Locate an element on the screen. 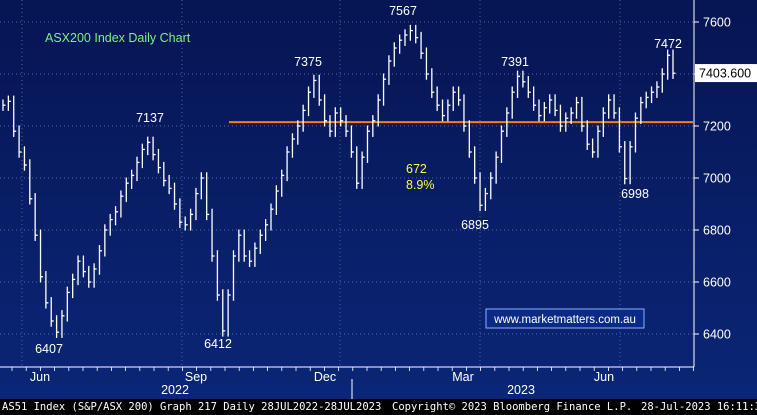  y-tick-label: 6600 is located at coordinates (717, 283).